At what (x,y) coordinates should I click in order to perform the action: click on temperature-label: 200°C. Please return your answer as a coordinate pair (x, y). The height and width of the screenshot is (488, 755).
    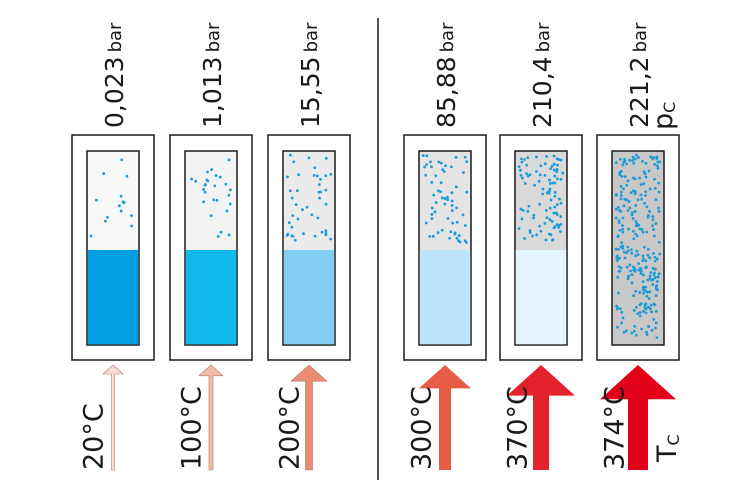
    Looking at the image, I should click on (290, 428).